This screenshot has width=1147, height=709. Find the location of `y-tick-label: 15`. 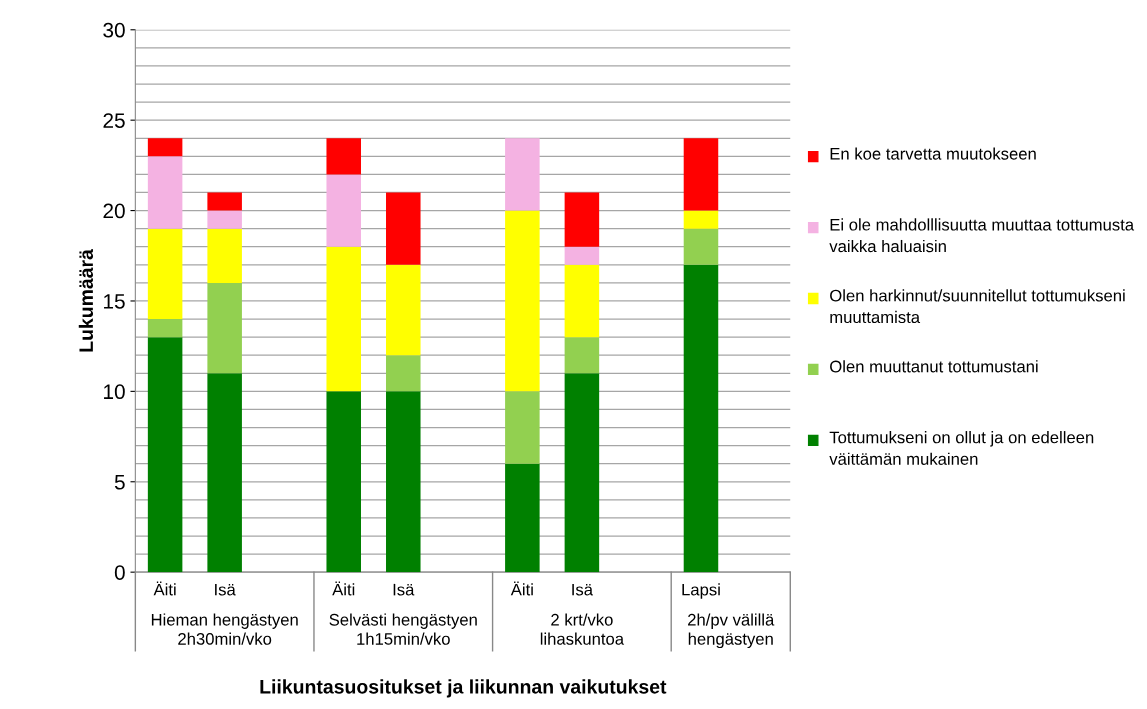

y-tick-label: 15 is located at coordinates (114, 301).